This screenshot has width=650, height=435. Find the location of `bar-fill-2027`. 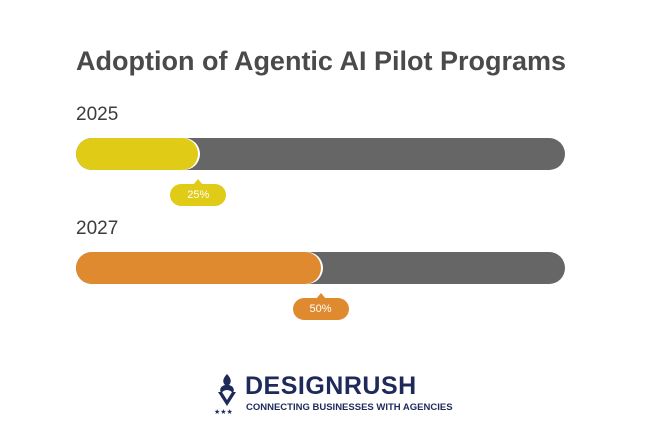

bar-fill-2027 is located at coordinates (198, 268).